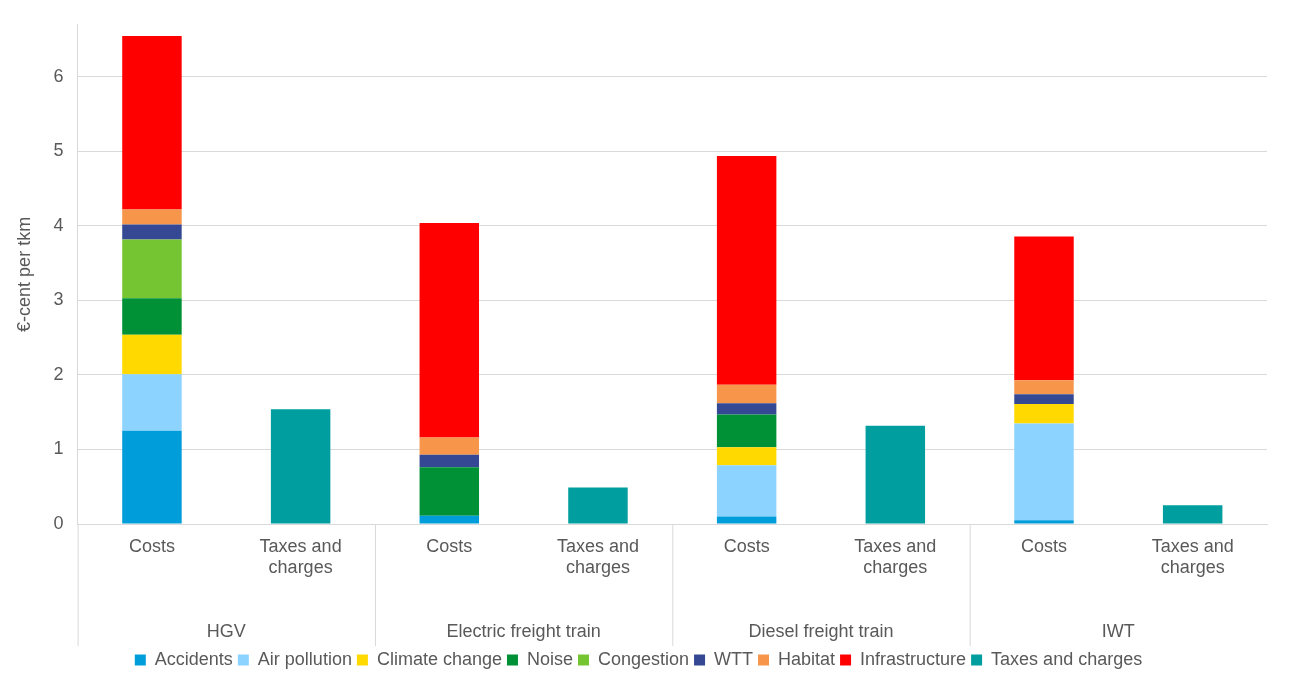 Image resolution: width=1297 pixels, height=679 pixels. Describe the element at coordinates (58, 299) in the screenshot. I see `y-tick-label: 3` at that location.